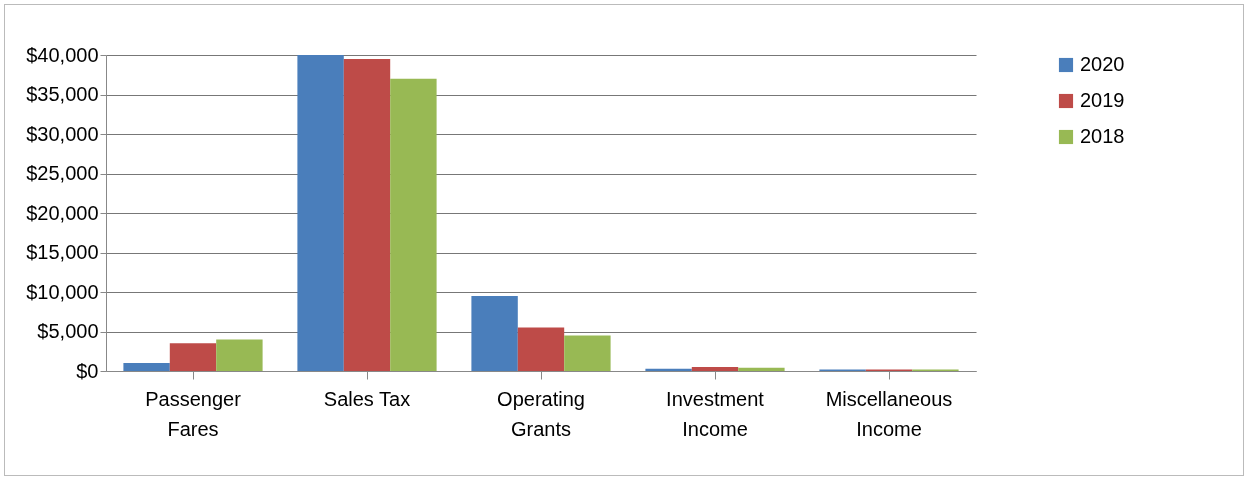  I want to click on x-tick-label: Sales Tax, so click(367, 398).